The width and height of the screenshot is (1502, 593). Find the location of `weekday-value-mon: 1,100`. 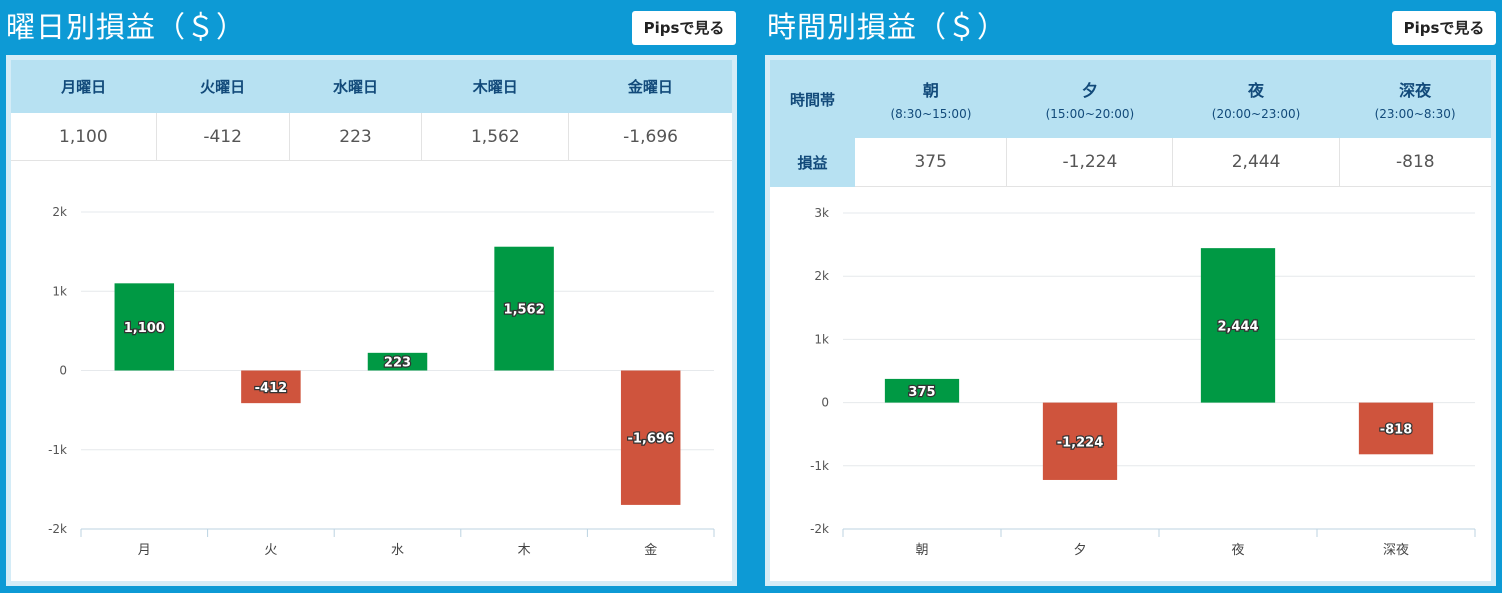

weekday-value-mon: 1,100 is located at coordinates (84, 137).